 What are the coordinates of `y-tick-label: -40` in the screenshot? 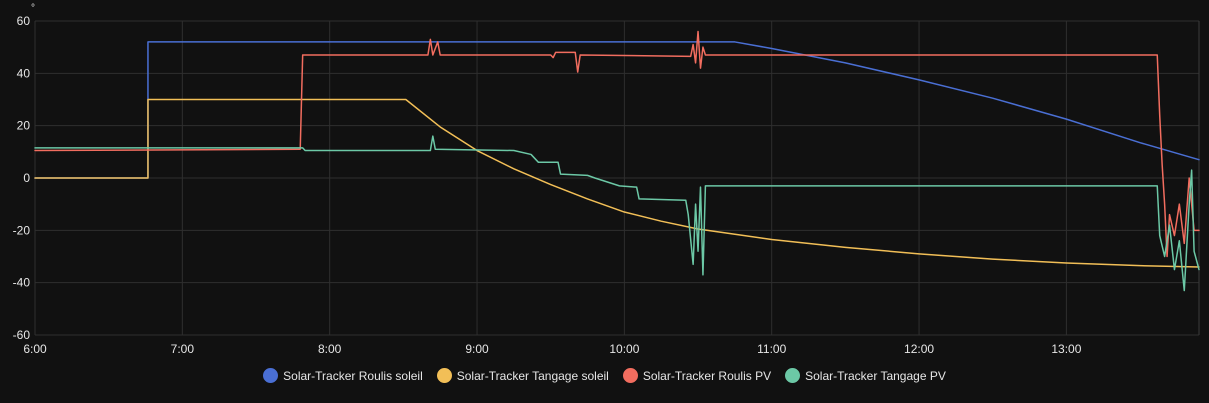 It's located at (22, 283).